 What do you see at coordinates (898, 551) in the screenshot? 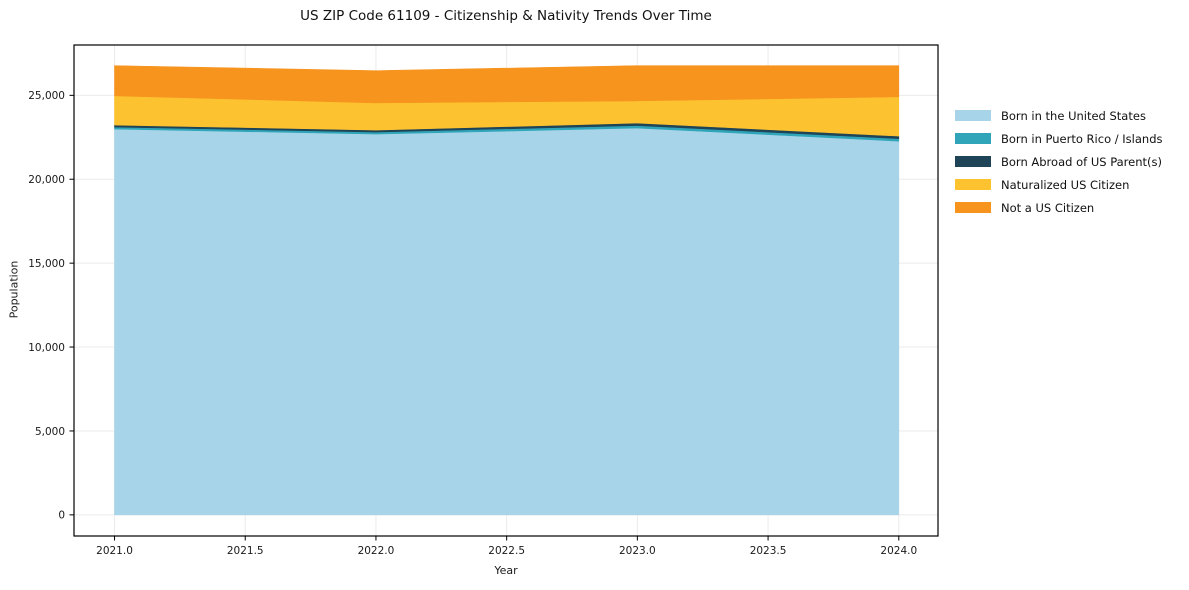
I see `x-tick-label: 2024.0` at bounding box center [898, 551].